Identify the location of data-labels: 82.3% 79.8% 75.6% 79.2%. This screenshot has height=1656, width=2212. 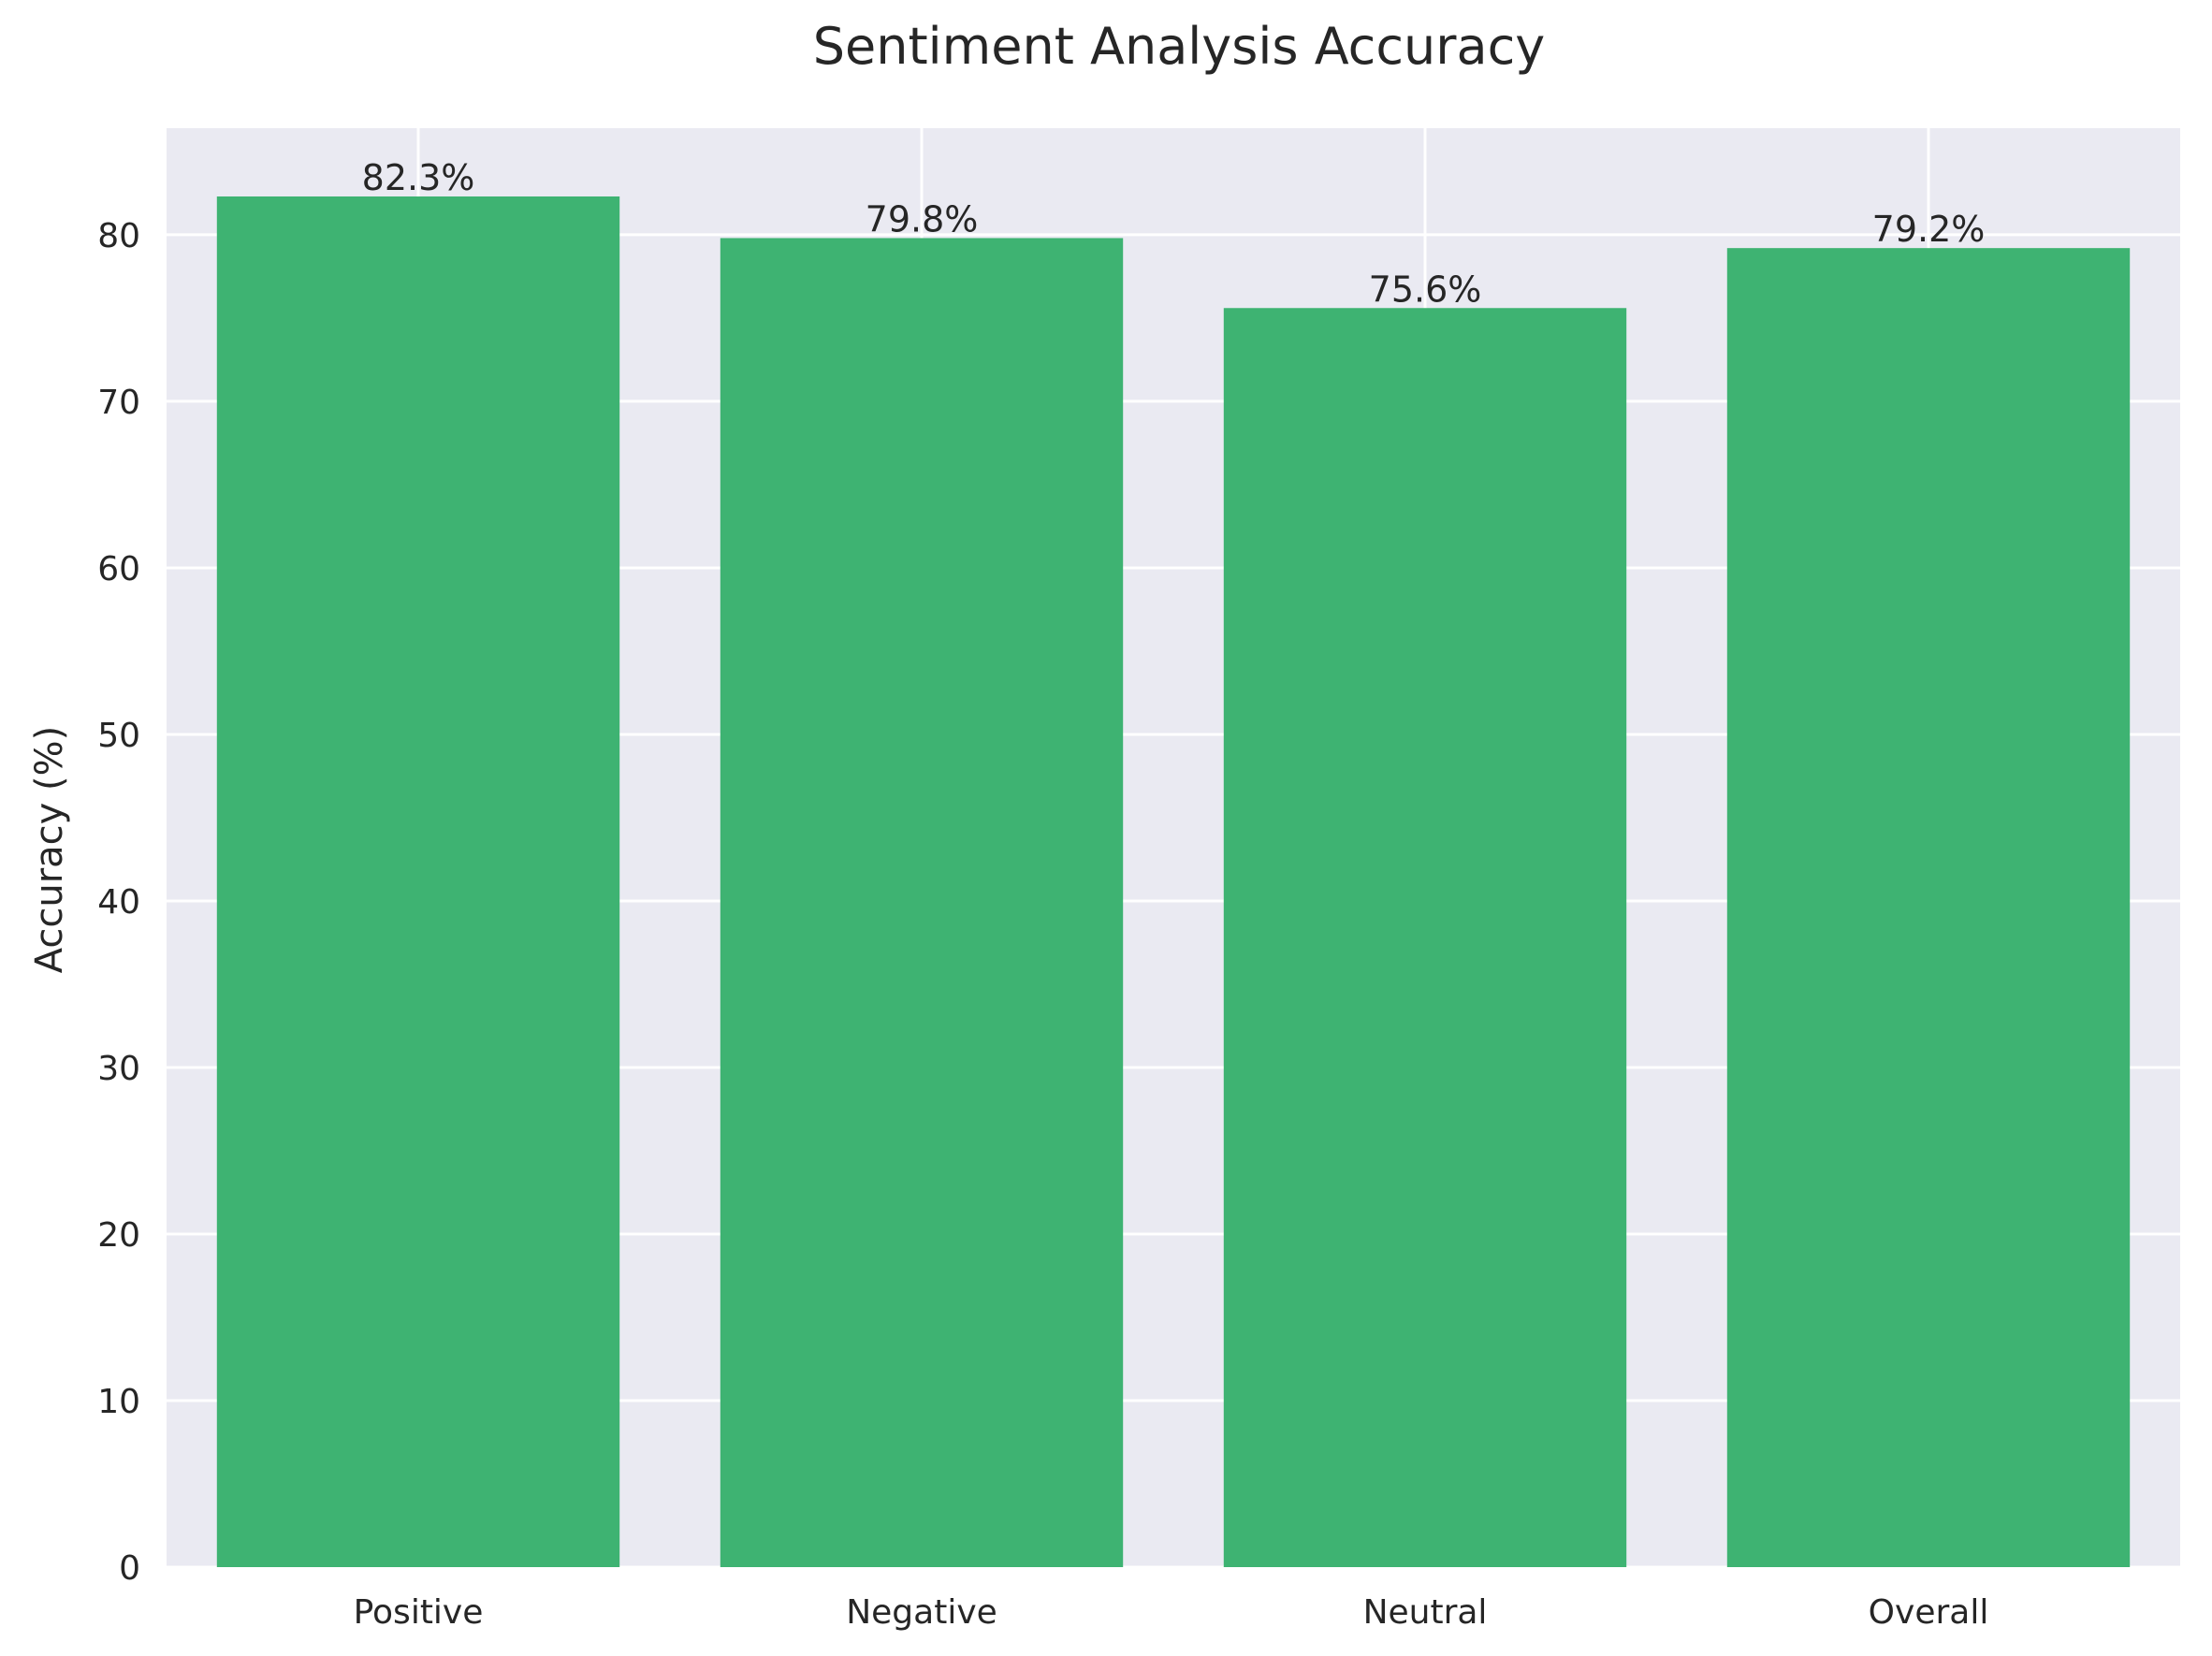
(1174, 234).